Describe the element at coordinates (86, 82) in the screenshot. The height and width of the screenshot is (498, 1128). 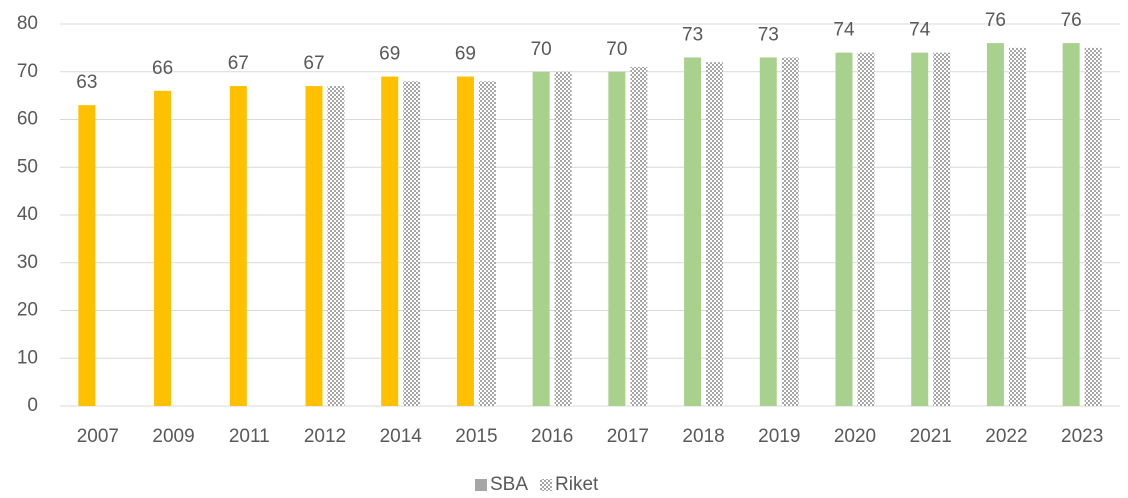
I see `data-label: 63` at that location.